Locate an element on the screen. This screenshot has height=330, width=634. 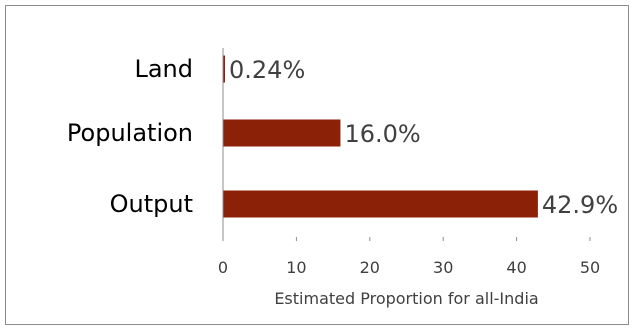
x-axis-title: Estimated Proportion for all-India is located at coordinates (406, 298).